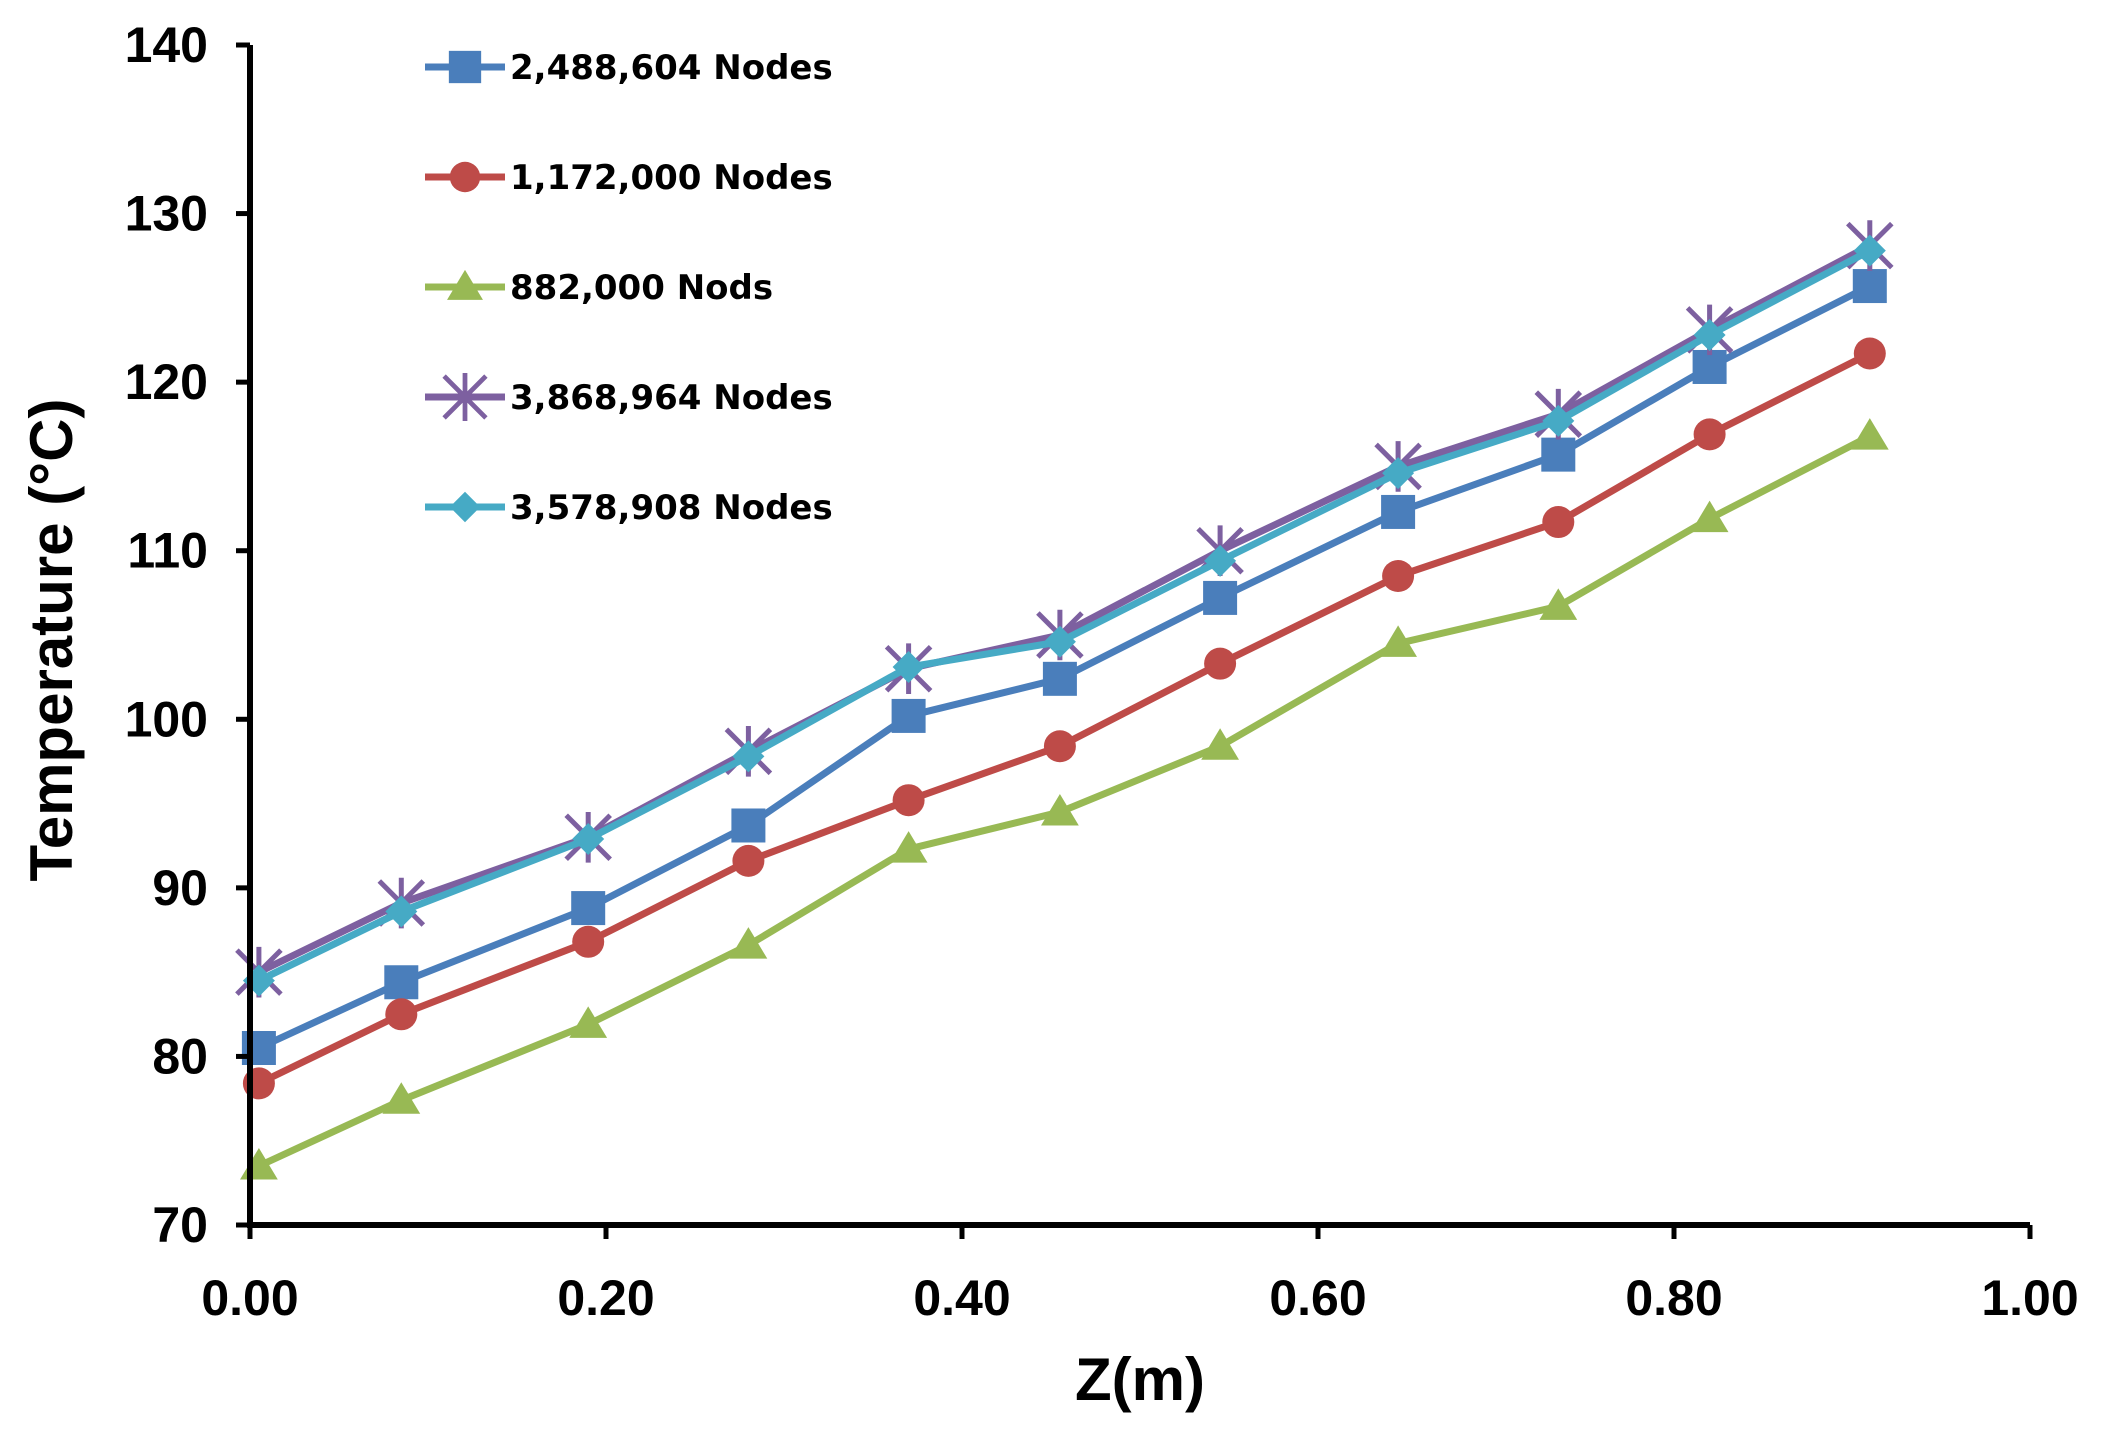  I want to click on x-tick-label: 0.20, so click(605, 1298).